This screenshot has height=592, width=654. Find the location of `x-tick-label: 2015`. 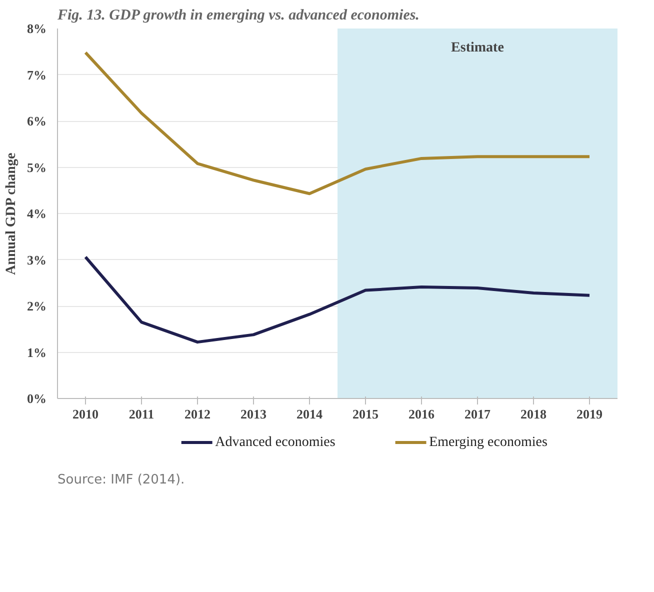

x-tick-label: 2015 is located at coordinates (365, 414).